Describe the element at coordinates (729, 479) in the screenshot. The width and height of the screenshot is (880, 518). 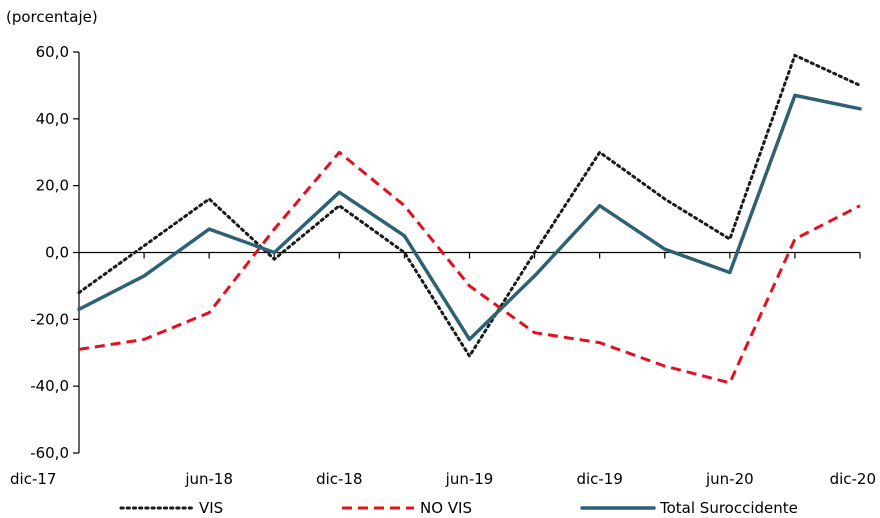
I see `x-tick-label: jun-20` at that location.